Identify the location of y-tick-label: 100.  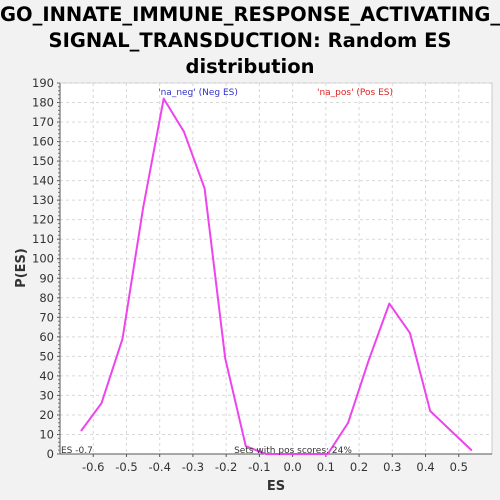
(43, 259).